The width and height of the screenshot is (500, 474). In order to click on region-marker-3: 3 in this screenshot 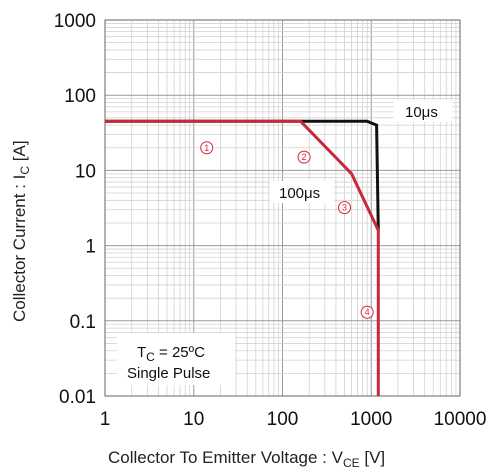, I will do `click(345, 208)`.